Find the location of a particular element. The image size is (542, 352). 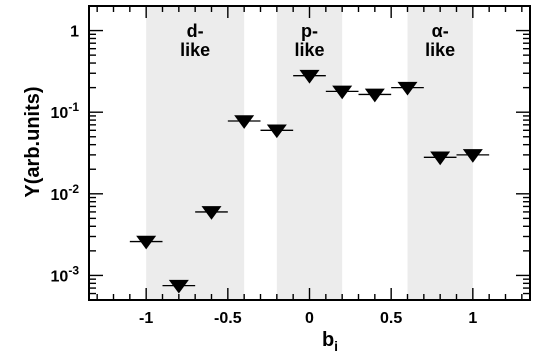

shaded-region is located at coordinates (309, 153).